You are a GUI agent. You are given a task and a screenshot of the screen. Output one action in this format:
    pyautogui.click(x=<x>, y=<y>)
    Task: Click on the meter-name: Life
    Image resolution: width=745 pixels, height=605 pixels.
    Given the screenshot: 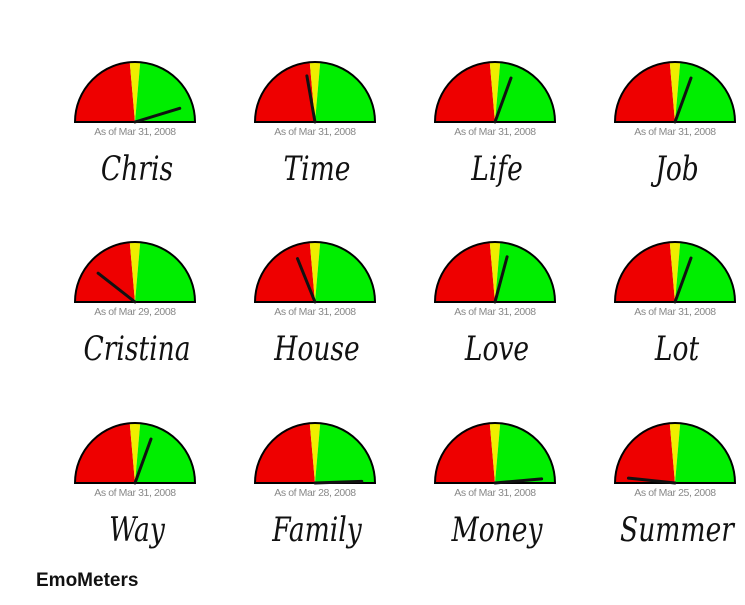 What is the action you would take?
    pyautogui.click(x=496, y=169)
    